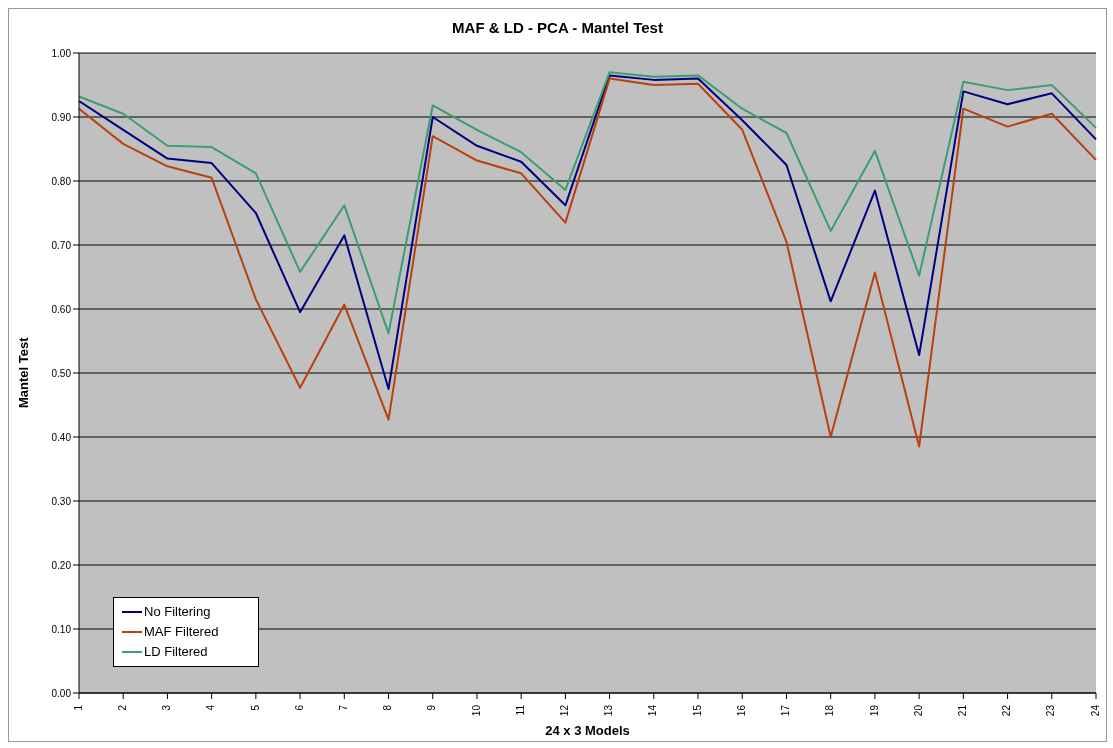 The width and height of the screenshot is (1113, 748). What do you see at coordinates (61, 373) in the screenshot?
I see `y-tick-label: 0.50` at bounding box center [61, 373].